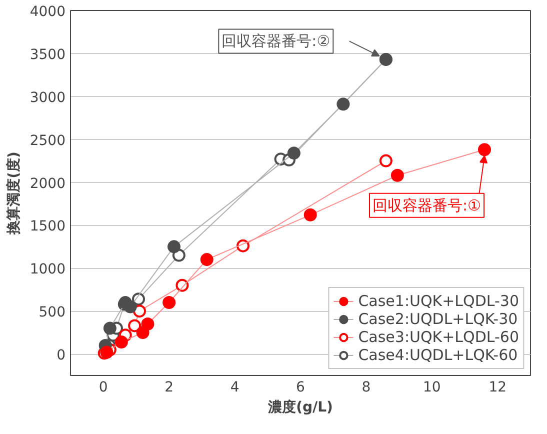  What do you see at coordinates (497, 388) in the screenshot?
I see `x-tick-label: 12` at bounding box center [497, 388].